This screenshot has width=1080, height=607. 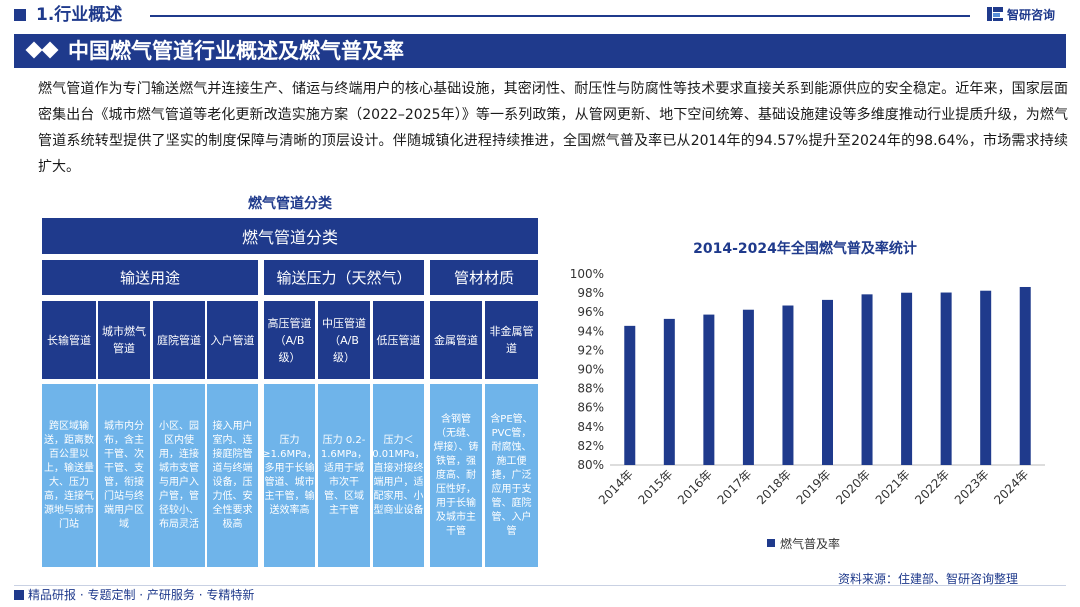 What do you see at coordinates (344, 277) in the screenshot?
I see `group-pressure: 输送压力（天然气）` at bounding box center [344, 277].